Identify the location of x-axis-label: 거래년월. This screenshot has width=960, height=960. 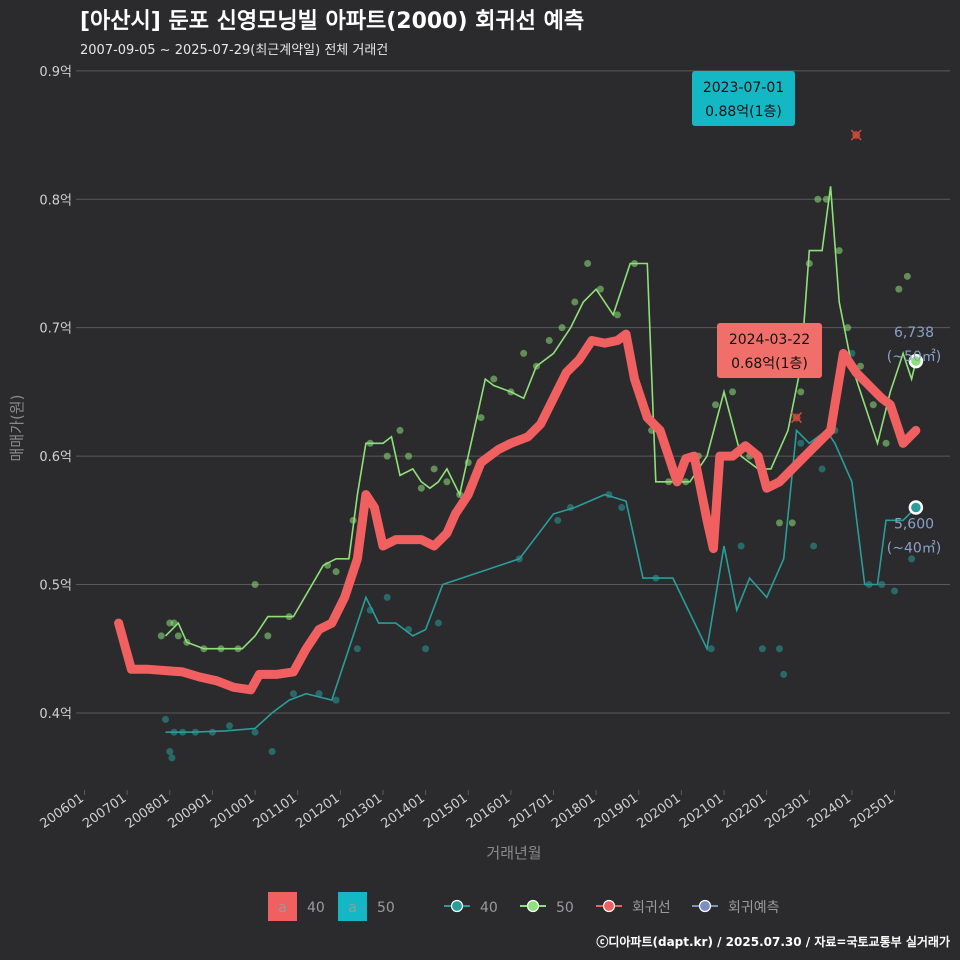
(513, 853).